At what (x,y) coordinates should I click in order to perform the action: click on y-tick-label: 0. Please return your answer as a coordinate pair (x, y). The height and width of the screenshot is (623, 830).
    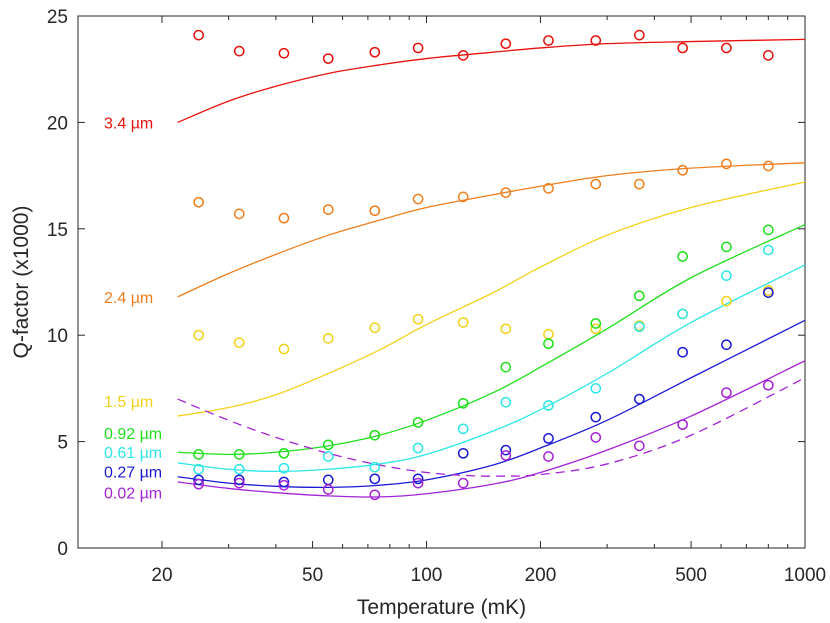
    Looking at the image, I should click on (62, 549).